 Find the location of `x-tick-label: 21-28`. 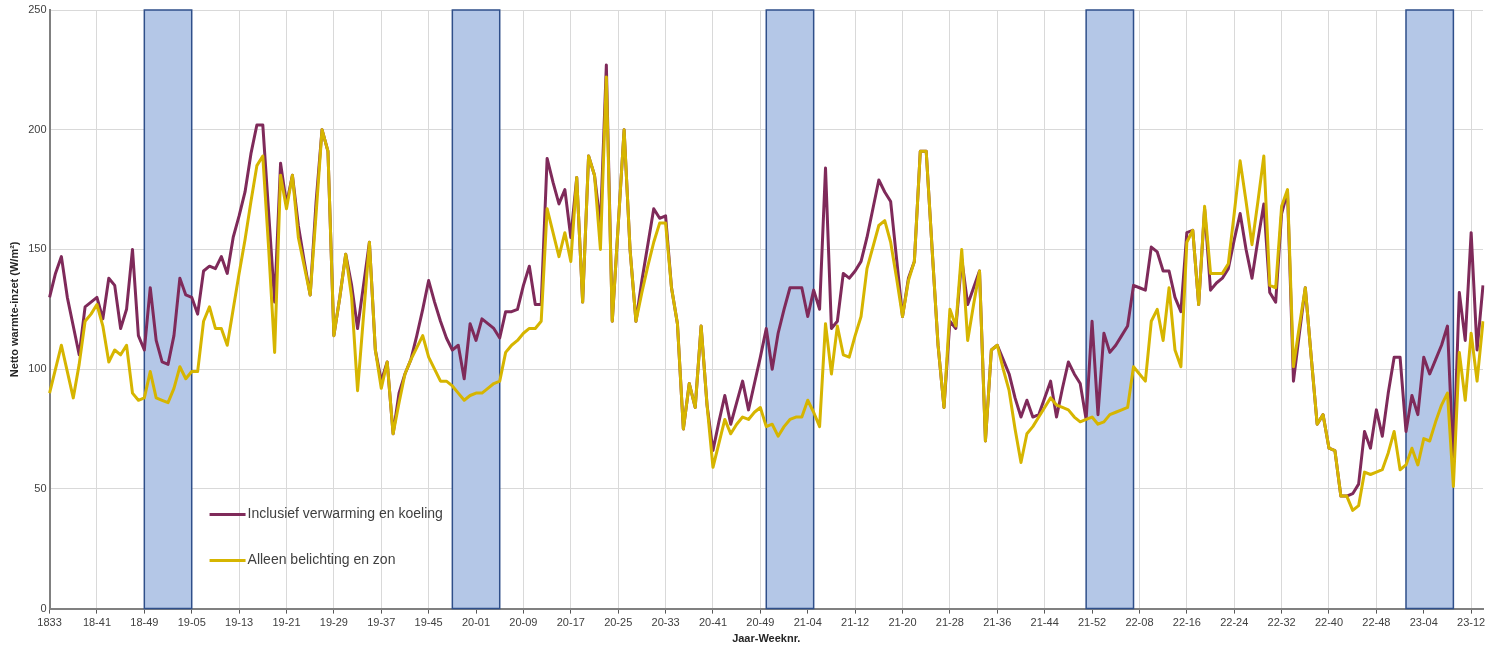

x-tick-label: 21-28 is located at coordinates (949, 622).